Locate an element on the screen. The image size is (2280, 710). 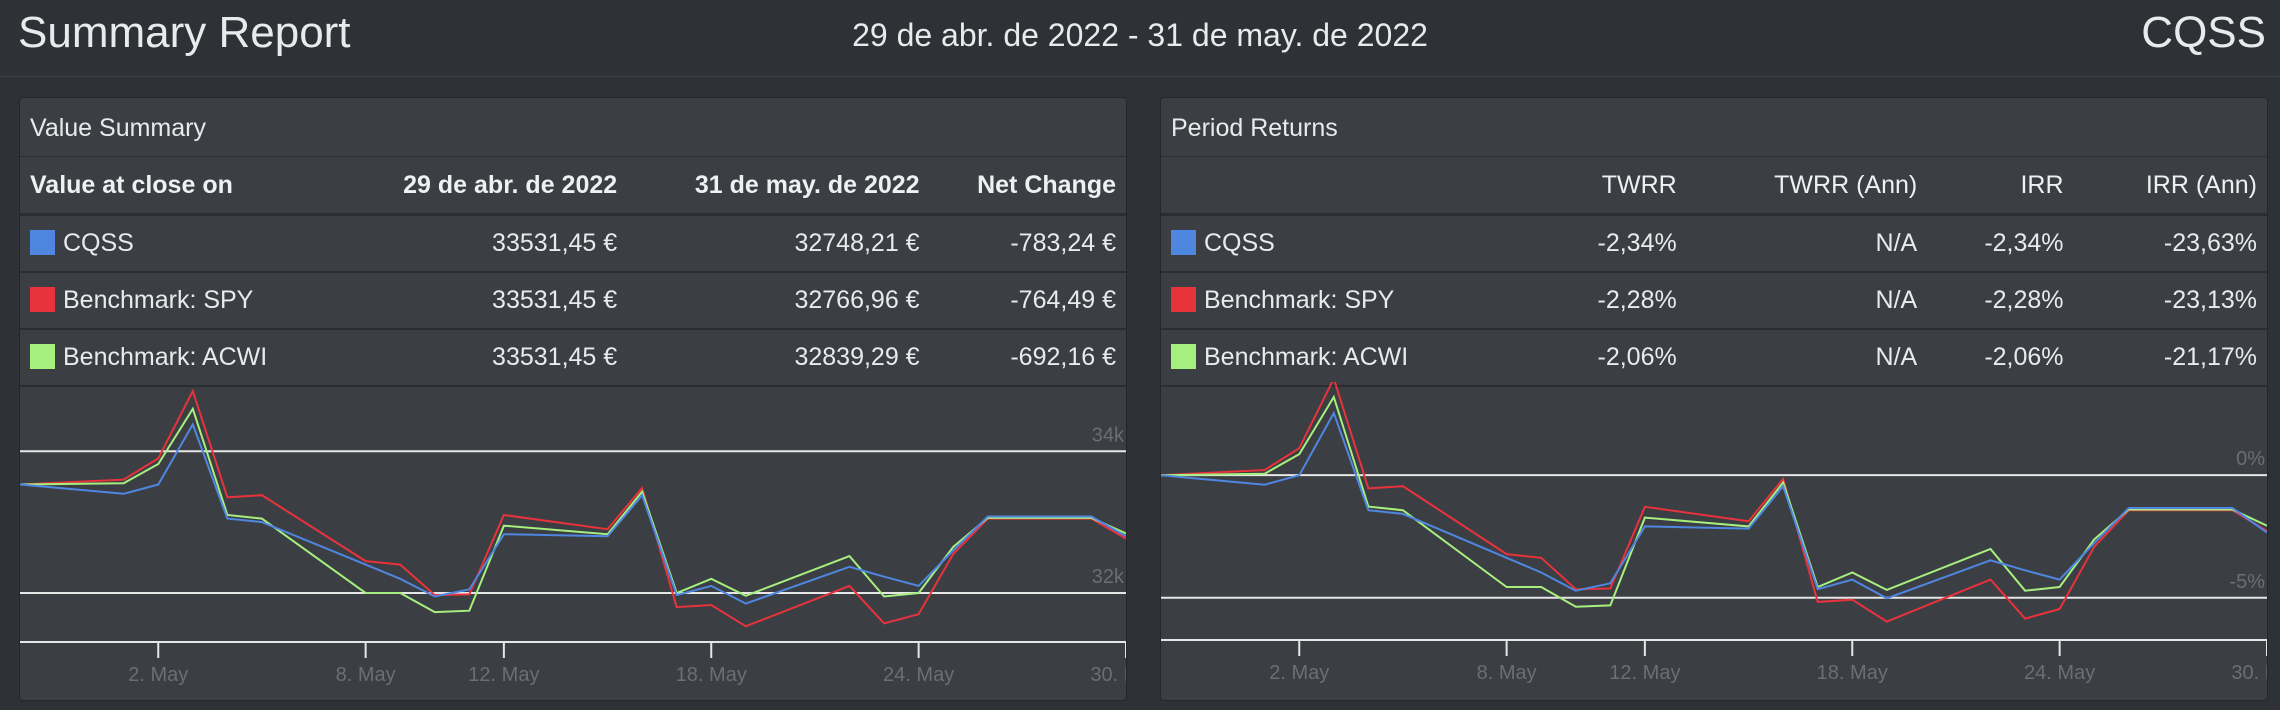
panel-title: Period Returns is located at coordinates (1714, 127).